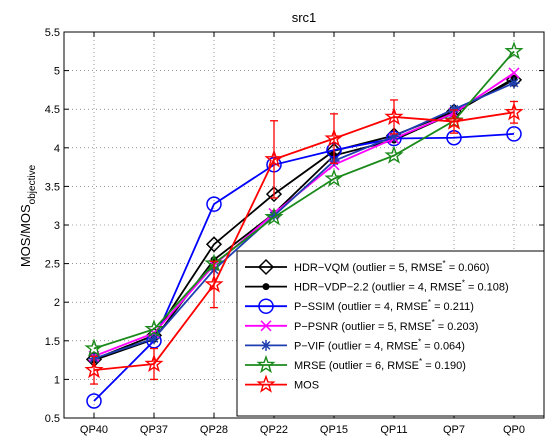 The image size is (560, 442). I want to click on dot-marker, so click(266, 287).